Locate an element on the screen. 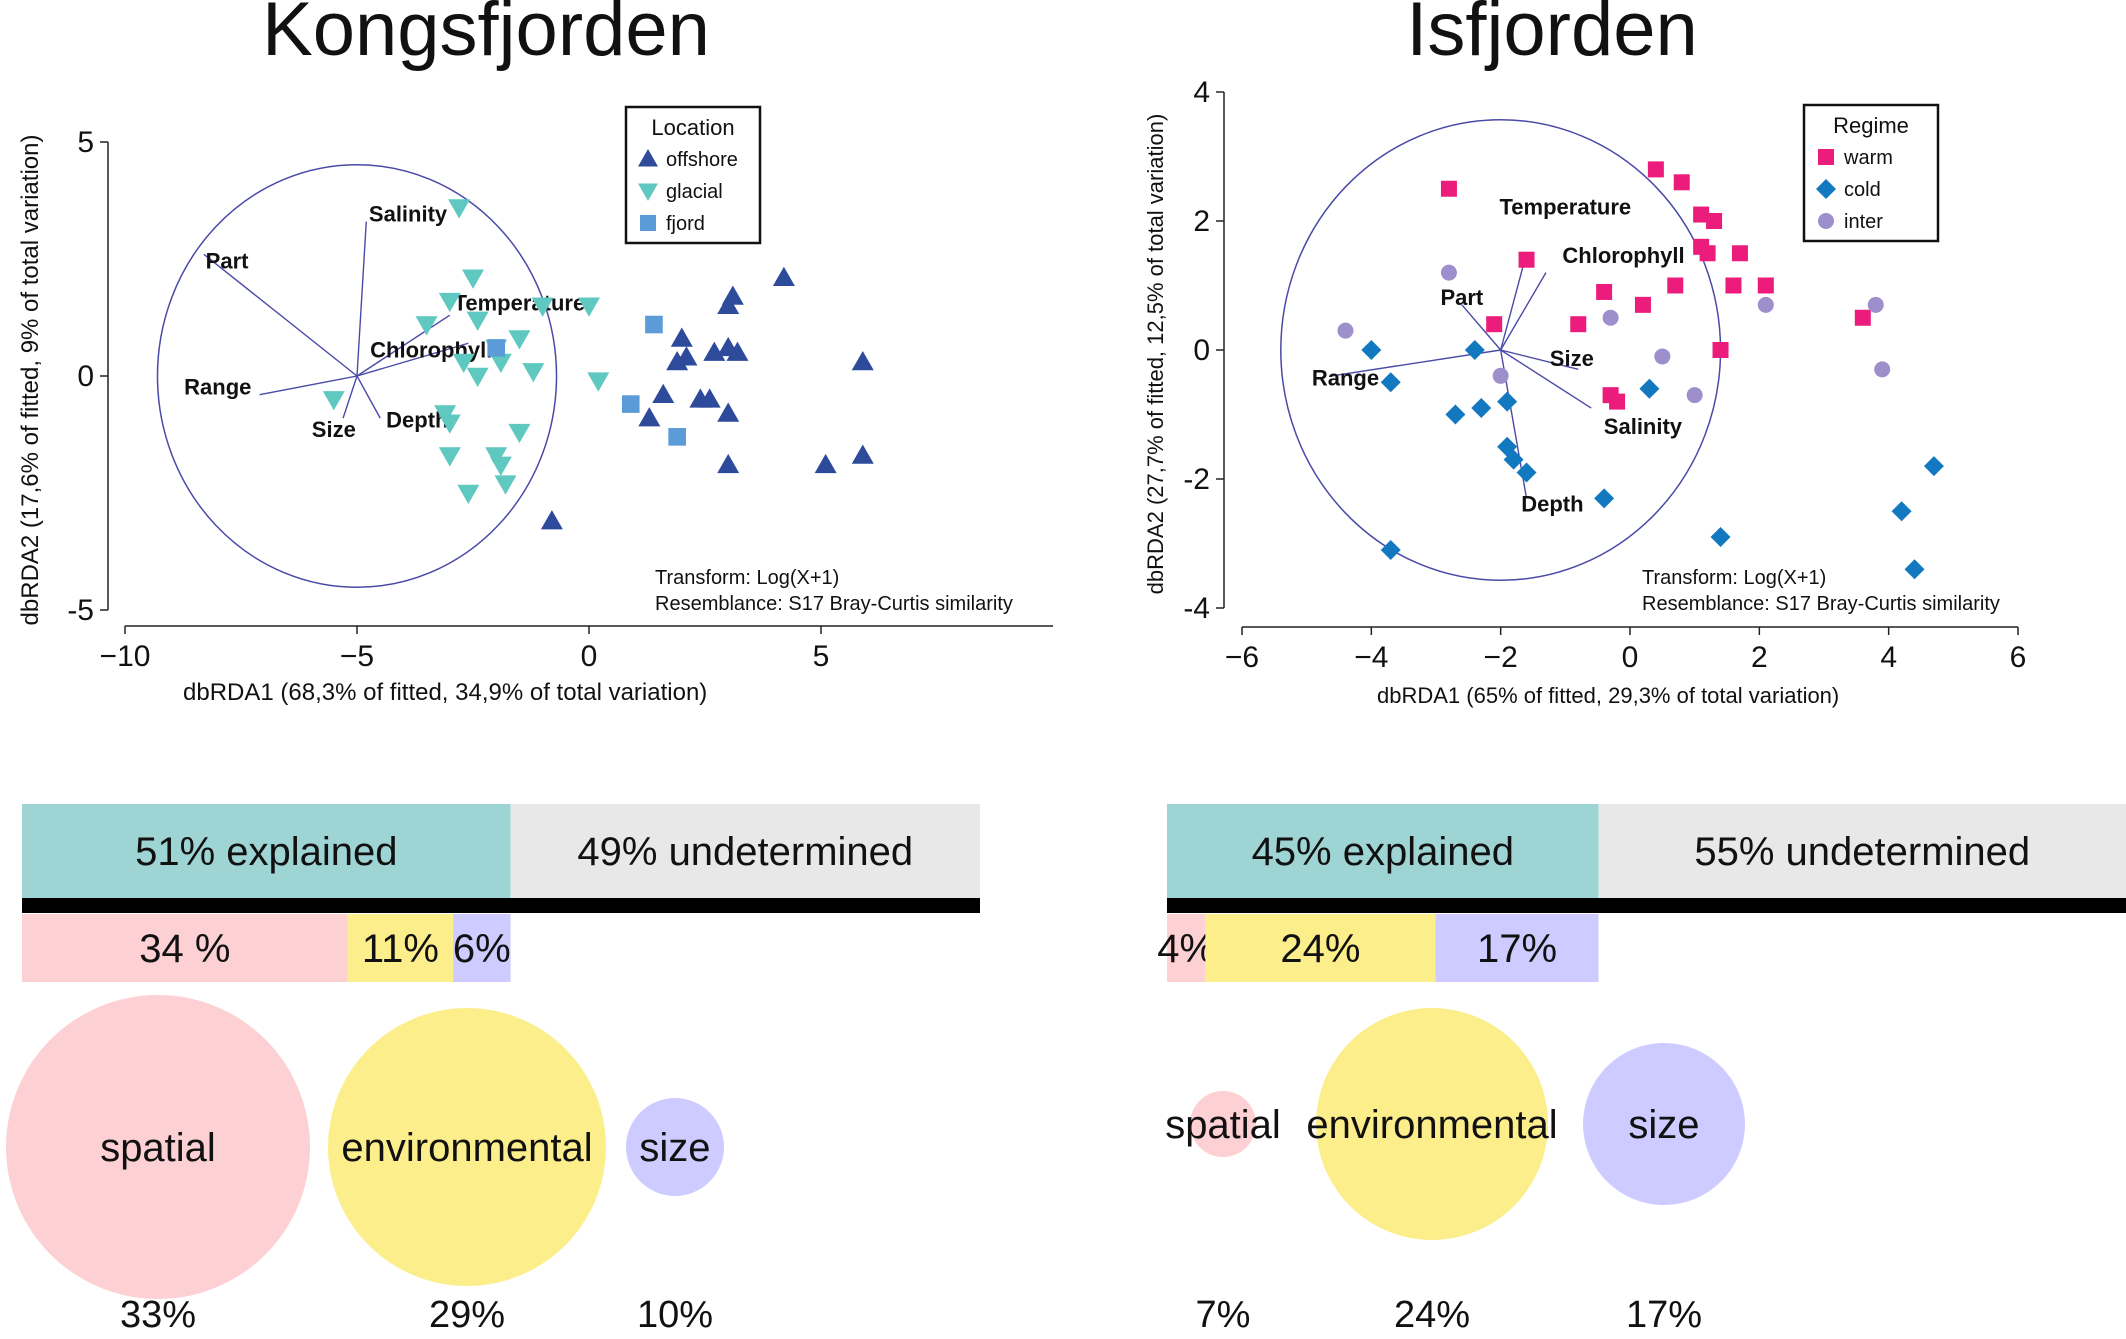 The image size is (2126, 1339). isfjorden-bar-explained is located at coordinates (1383, 851).